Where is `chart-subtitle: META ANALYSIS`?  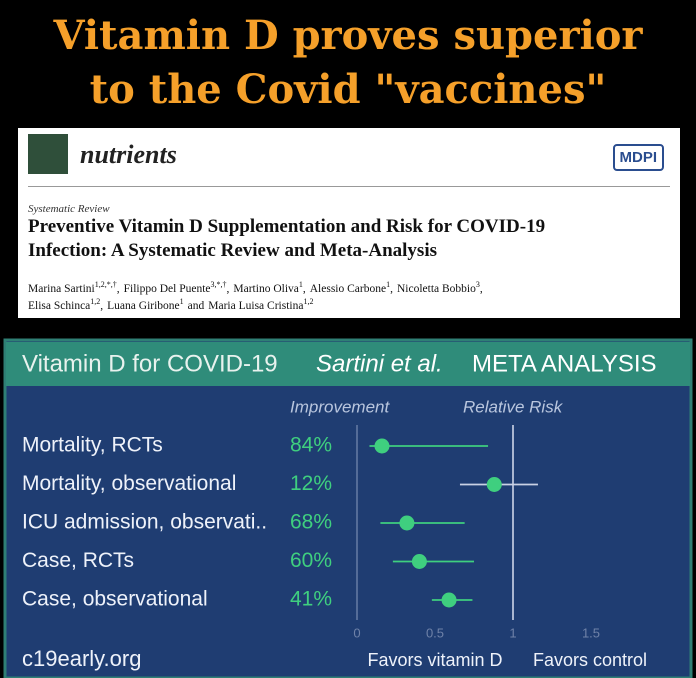 chart-subtitle: META ANALYSIS is located at coordinates (564, 363).